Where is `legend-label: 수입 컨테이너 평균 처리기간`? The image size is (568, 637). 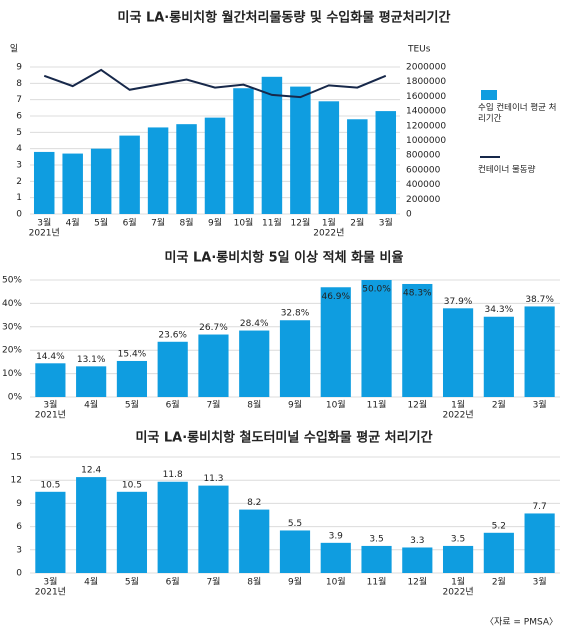 legend-label: 수입 컨테이너 평균 처리기간 is located at coordinates (517, 113).